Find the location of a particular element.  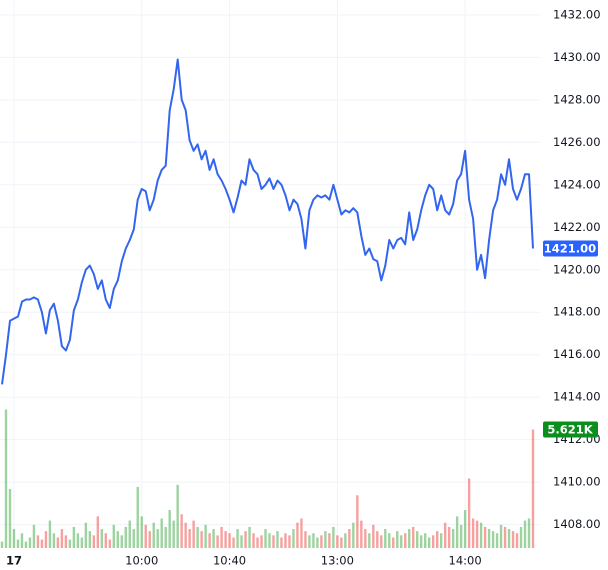

y-tick-label: 1414.00 is located at coordinates (577, 397).